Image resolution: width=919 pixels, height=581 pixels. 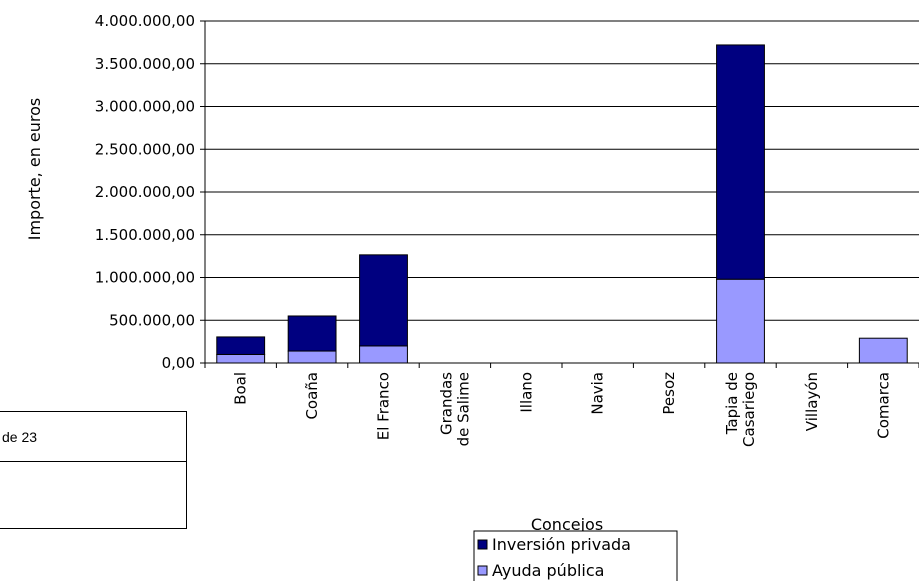 What do you see at coordinates (145, 235) in the screenshot?
I see `y-tick-label: 1.500.000,00` at bounding box center [145, 235].